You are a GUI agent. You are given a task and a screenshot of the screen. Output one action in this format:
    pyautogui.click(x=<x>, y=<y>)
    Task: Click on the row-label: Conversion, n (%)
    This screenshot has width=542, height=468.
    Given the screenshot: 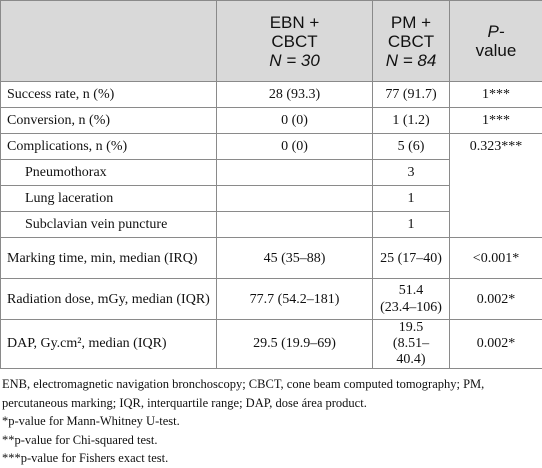 What is the action you would take?
    pyautogui.click(x=109, y=121)
    